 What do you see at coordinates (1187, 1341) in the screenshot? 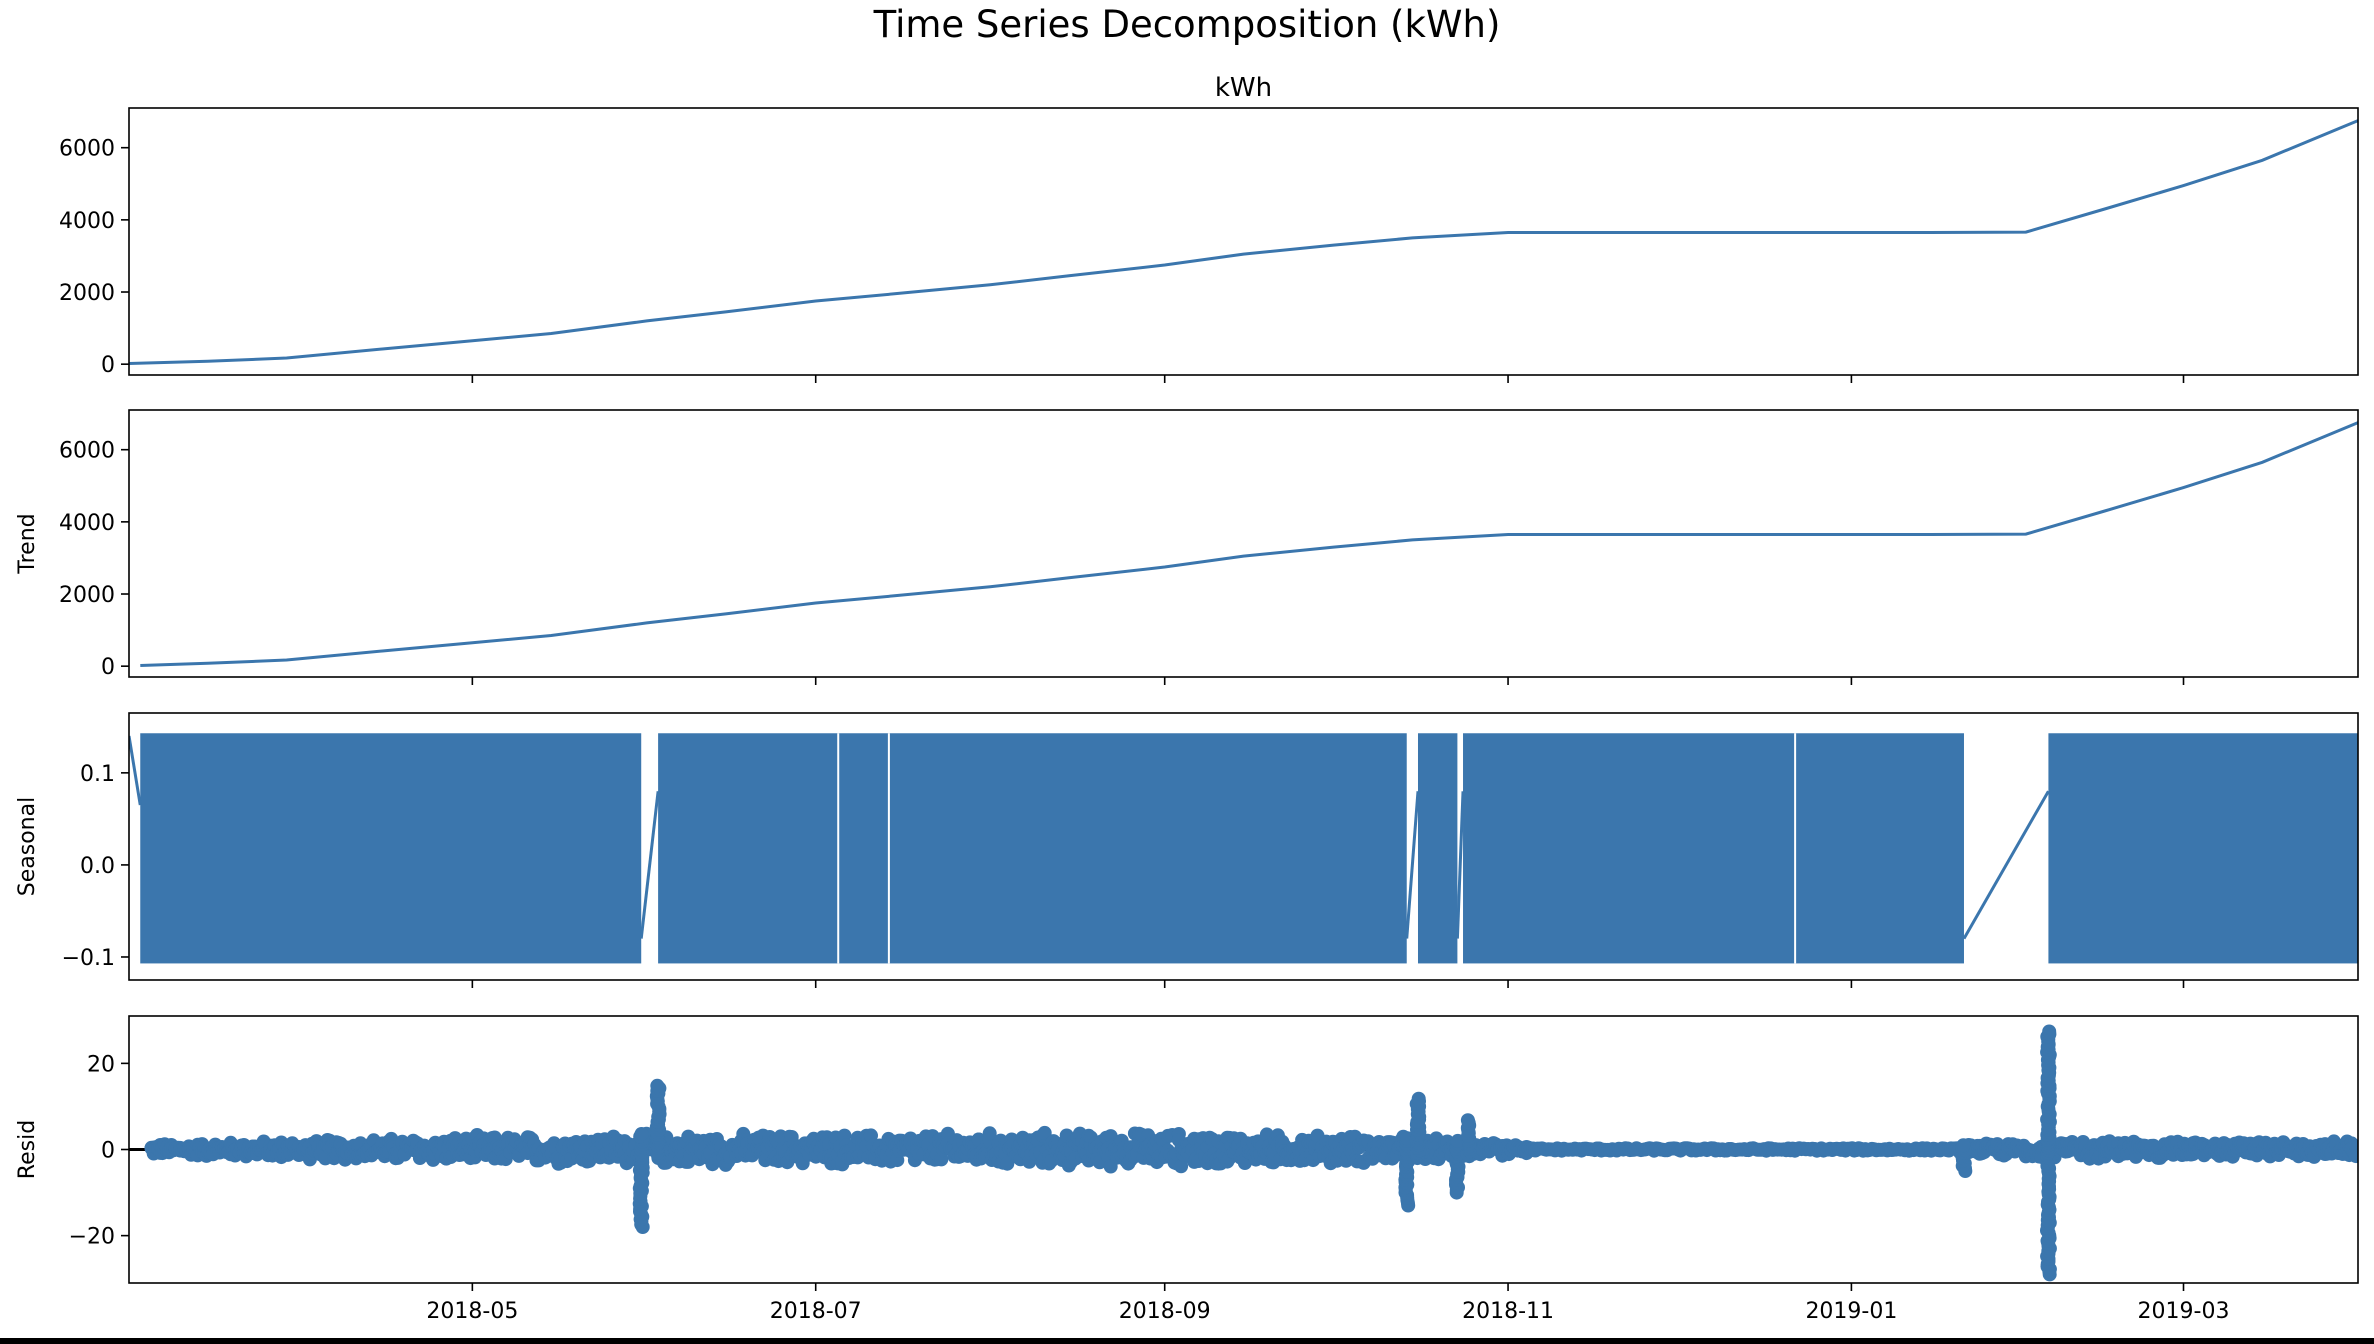
I see `window-bottom-border` at bounding box center [1187, 1341].